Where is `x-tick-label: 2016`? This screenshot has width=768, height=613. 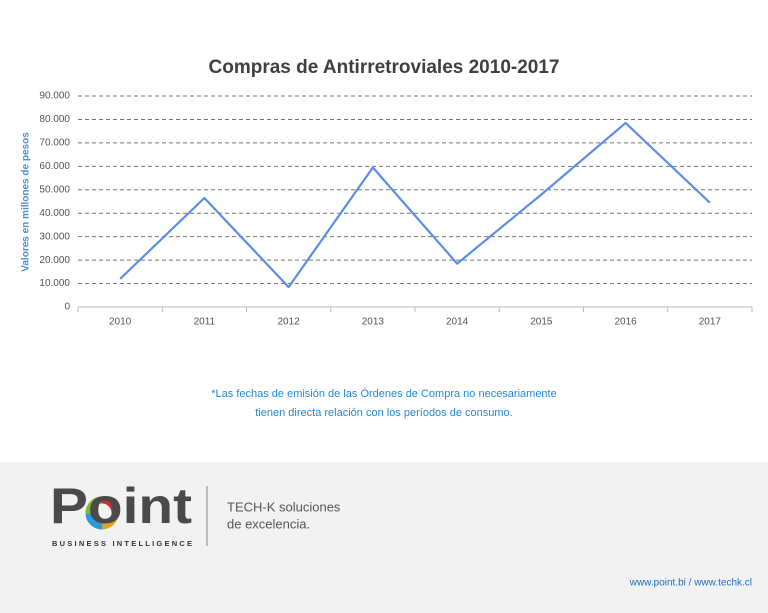 x-tick-label: 2016 is located at coordinates (626, 322).